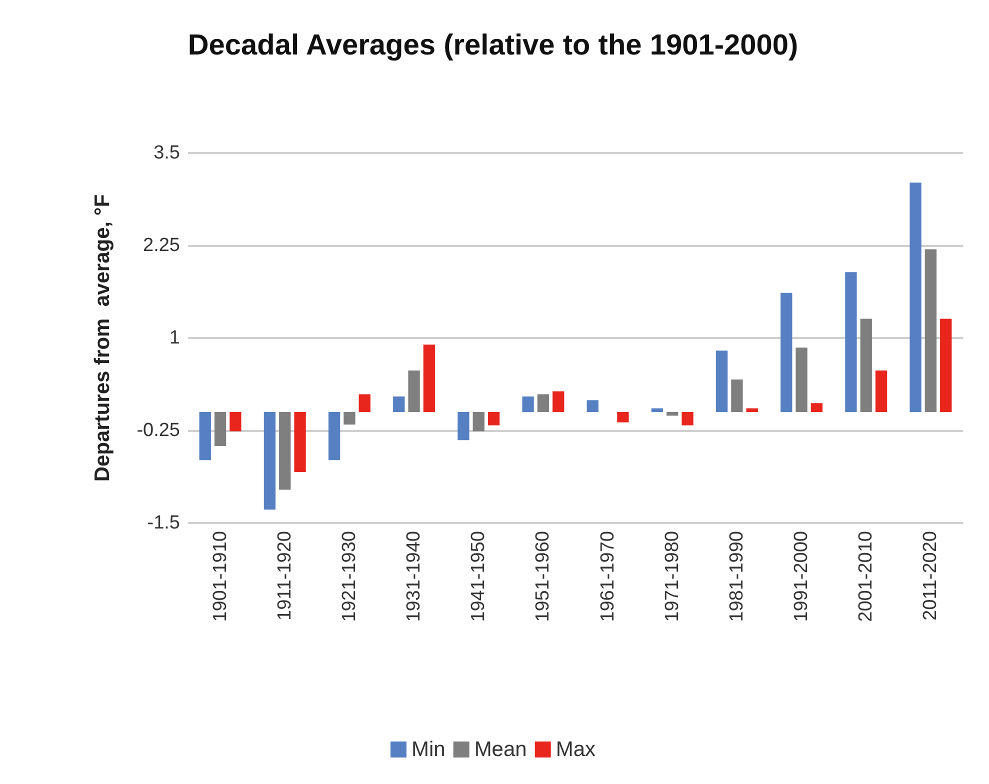 This screenshot has width=989, height=784. I want to click on y-axis-title: Departures from average, °F, so click(102, 338).